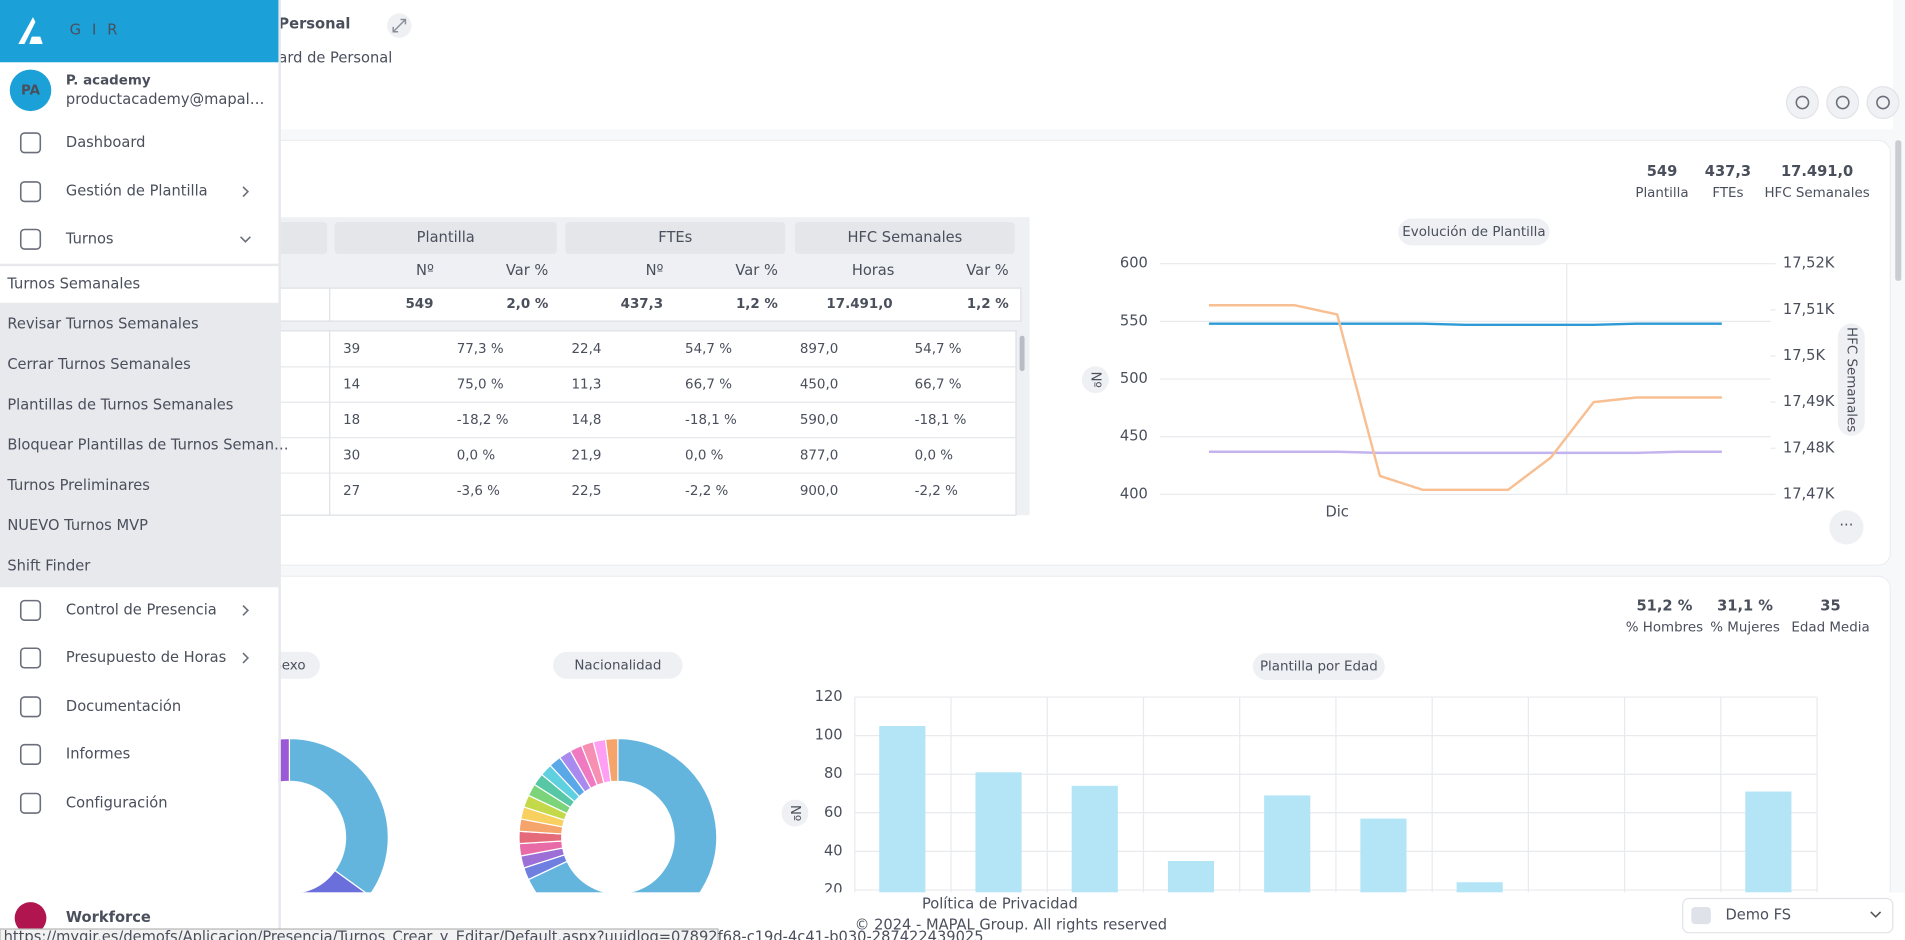 The height and width of the screenshot is (940, 1905). I want to click on environment-select, so click(1788, 915).